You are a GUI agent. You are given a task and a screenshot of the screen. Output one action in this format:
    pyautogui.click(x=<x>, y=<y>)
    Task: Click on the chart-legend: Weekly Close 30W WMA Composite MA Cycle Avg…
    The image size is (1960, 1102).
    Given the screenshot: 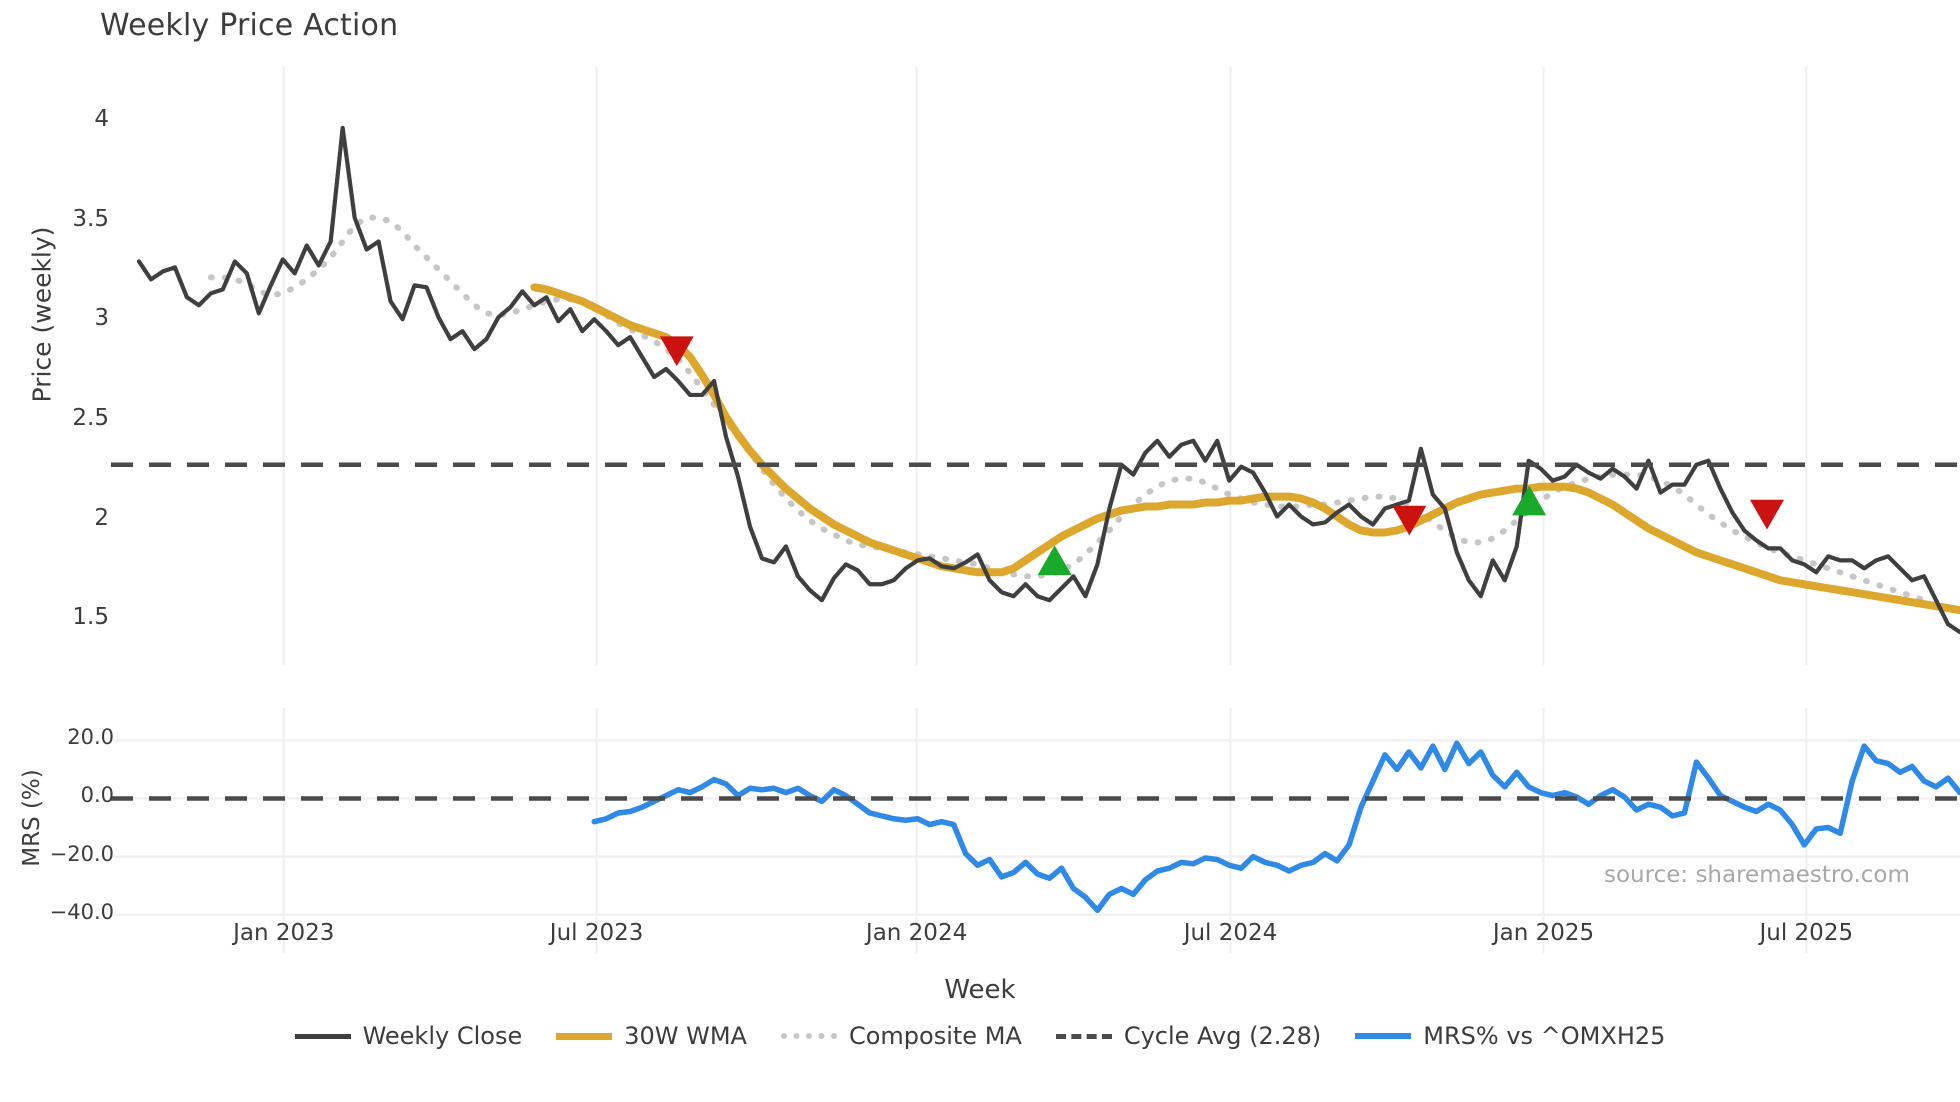 What is the action you would take?
    pyautogui.click(x=980, y=1036)
    